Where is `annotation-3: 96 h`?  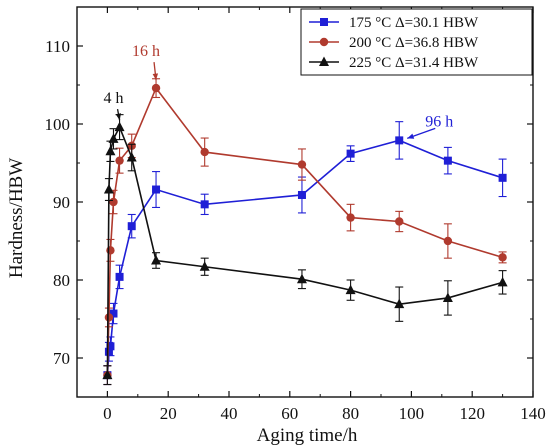
annotation-3: 96 h is located at coordinates (430, 126).